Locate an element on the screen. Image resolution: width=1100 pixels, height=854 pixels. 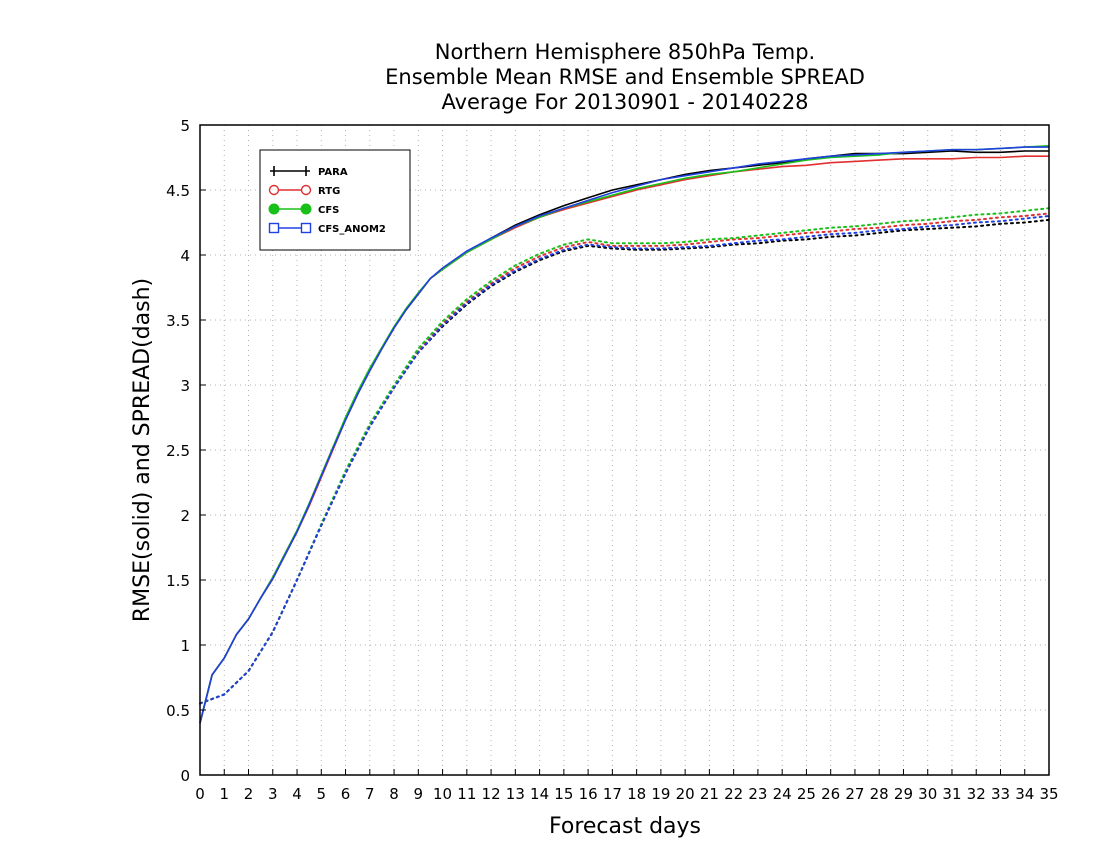
x-tick-label: 4 is located at coordinates (297, 794).